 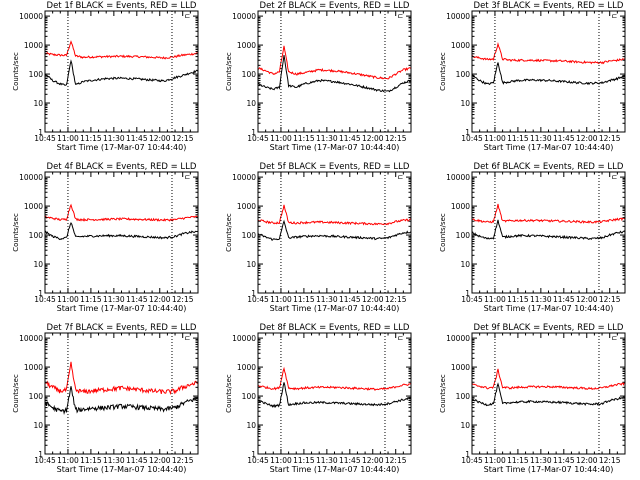 I want to click on chart-title: Det 9f BLACK = Events, RED = LLD, so click(x=549, y=328).